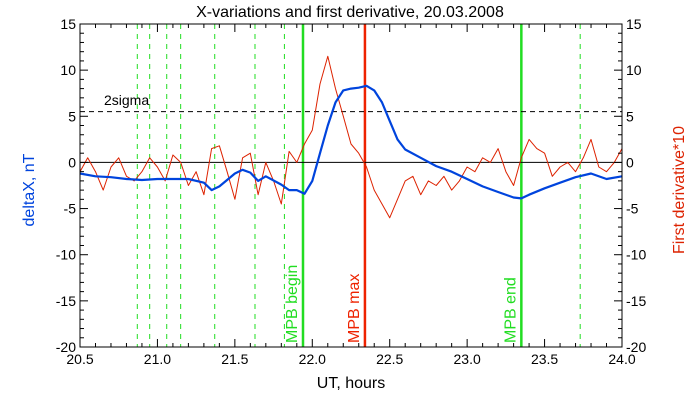 Image resolution: width=700 pixels, height=400 pixels. Describe the element at coordinates (634, 70) in the screenshot. I see `y-tick-label-right-6: 10` at that location.